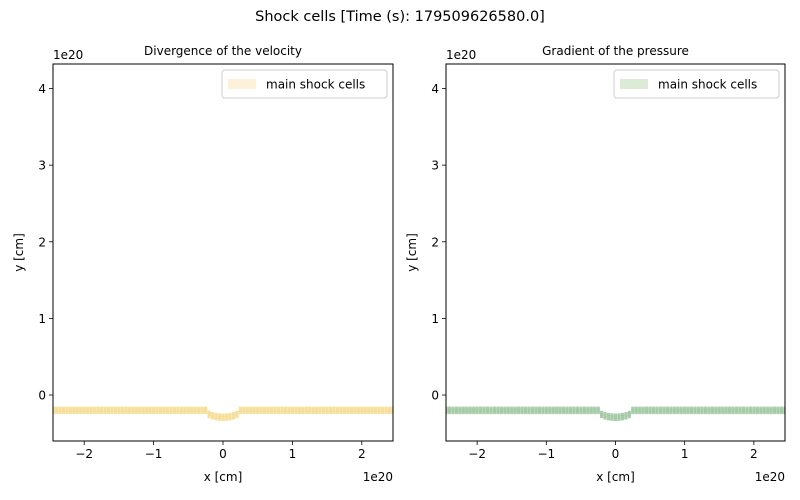 The image size is (800, 500). What do you see at coordinates (435, 166) in the screenshot?
I see `y-tick-label: 3` at bounding box center [435, 166].